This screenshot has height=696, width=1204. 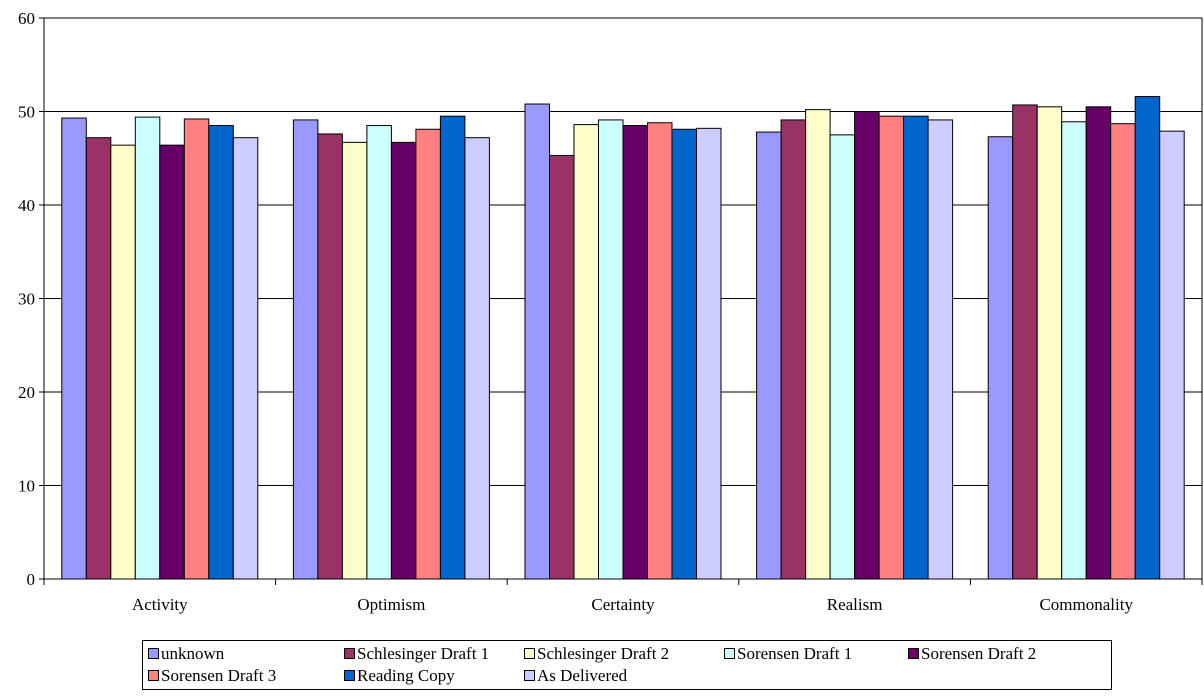 What do you see at coordinates (26, 205) in the screenshot?
I see `y-tick-label: 40` at bounding box center [26, 205].